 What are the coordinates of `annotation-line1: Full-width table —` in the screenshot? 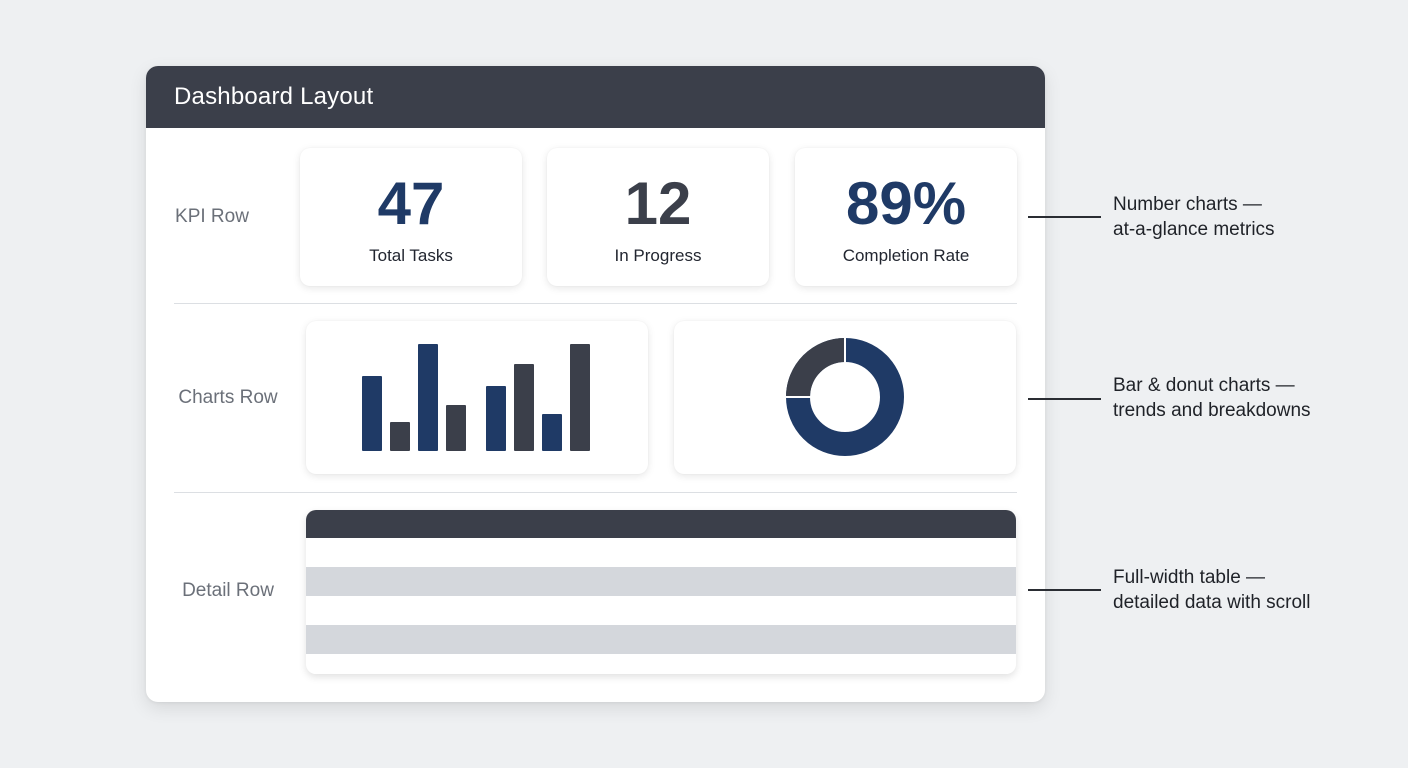 It's located at (1189, 577).